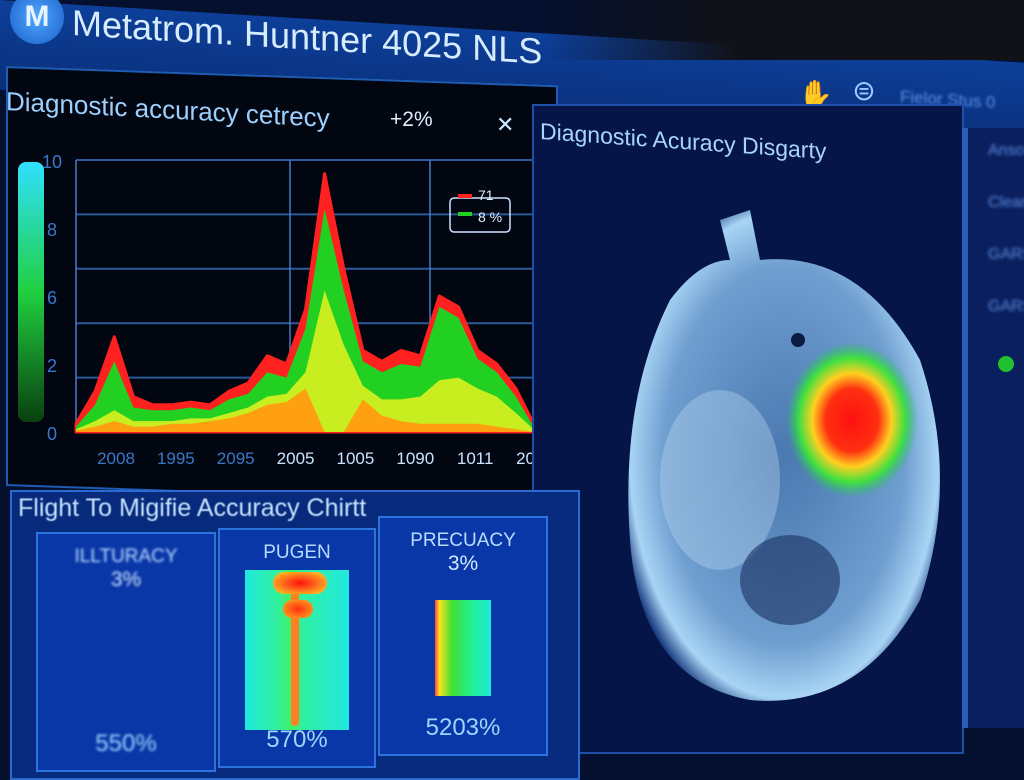  I want to click on status-indicator, so click(1006, 364).